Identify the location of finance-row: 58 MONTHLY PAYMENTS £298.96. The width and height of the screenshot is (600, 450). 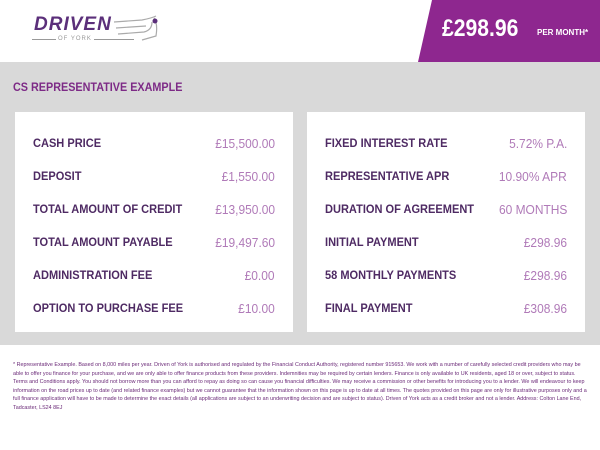
(446, 275).